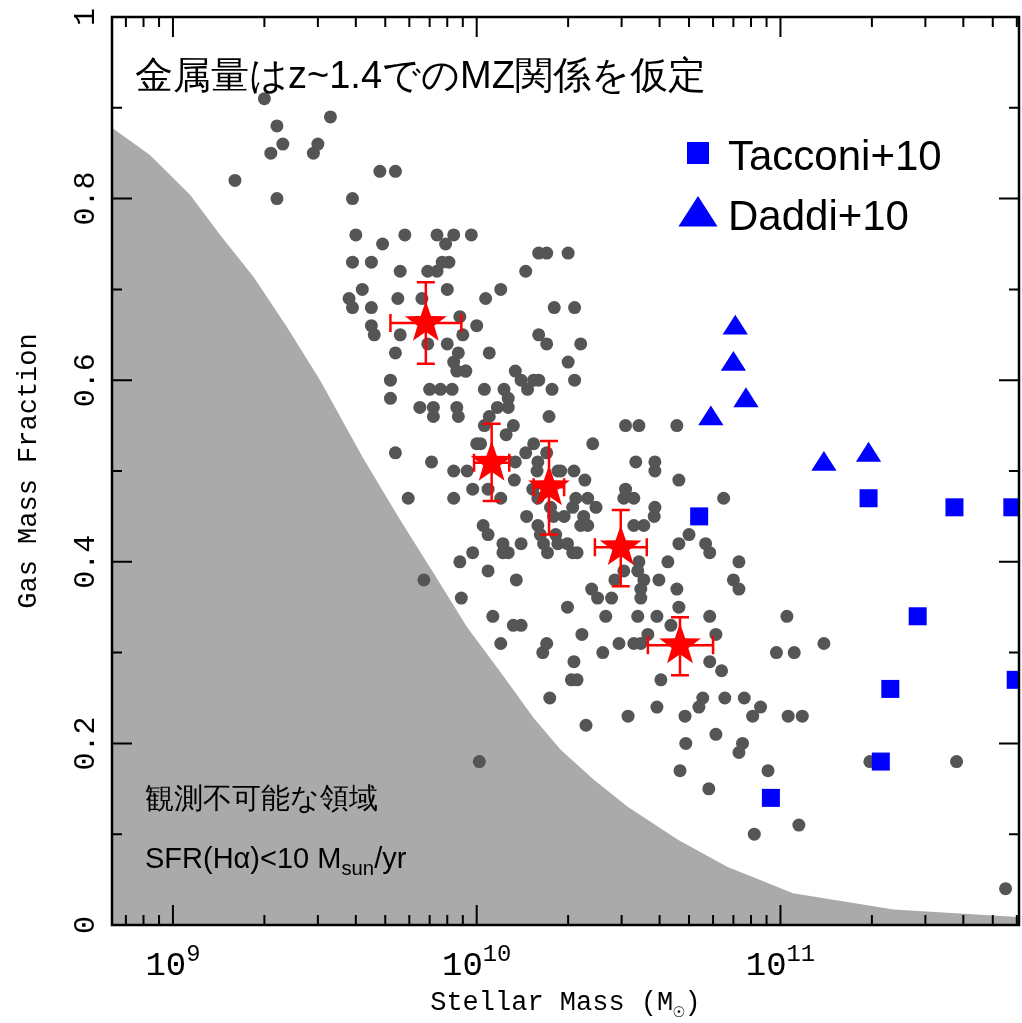 The width and height of the screenshot is (1022, 1023). Describe the element at coordinates (29, 471) in the screenshot. I see `y-axis-title: Gas Mass Fraction` at that location.